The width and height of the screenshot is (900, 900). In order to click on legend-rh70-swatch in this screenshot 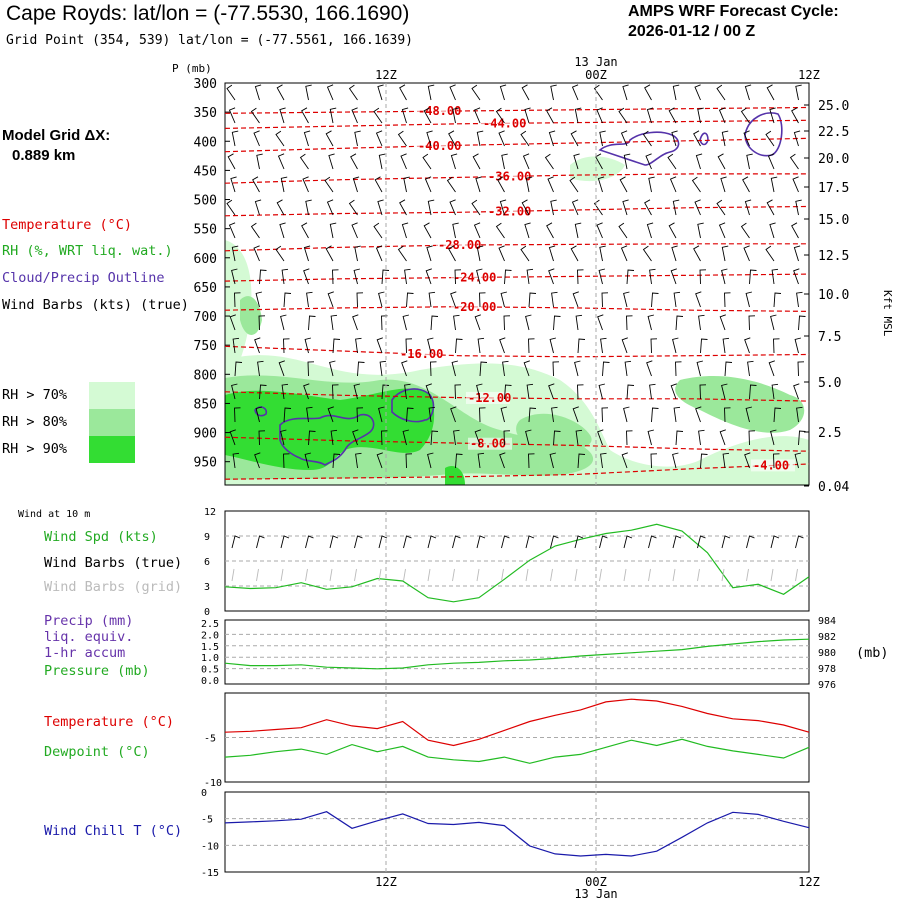, I will do `click(112, 395)`.